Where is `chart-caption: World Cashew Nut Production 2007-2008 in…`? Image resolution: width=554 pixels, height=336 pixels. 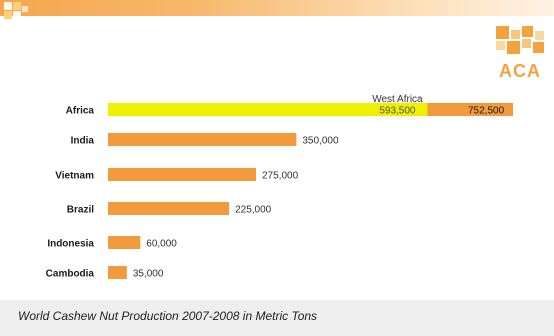
chart-caption: World Cashew Nut Production 2007-2008 in… is located at coordinates (168, 316).